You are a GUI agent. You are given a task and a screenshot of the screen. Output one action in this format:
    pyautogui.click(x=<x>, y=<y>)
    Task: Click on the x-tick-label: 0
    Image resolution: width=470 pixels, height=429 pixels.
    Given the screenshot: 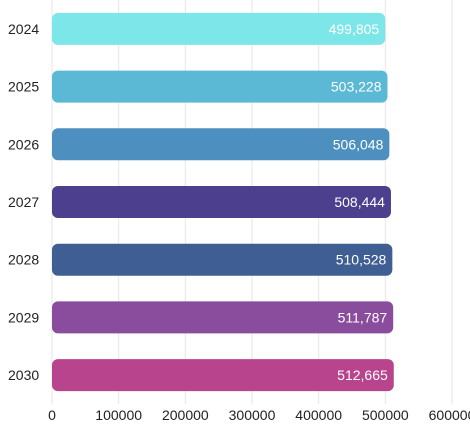 What is the action you would take?
    pyautogui.click(x=52, y=415)
    